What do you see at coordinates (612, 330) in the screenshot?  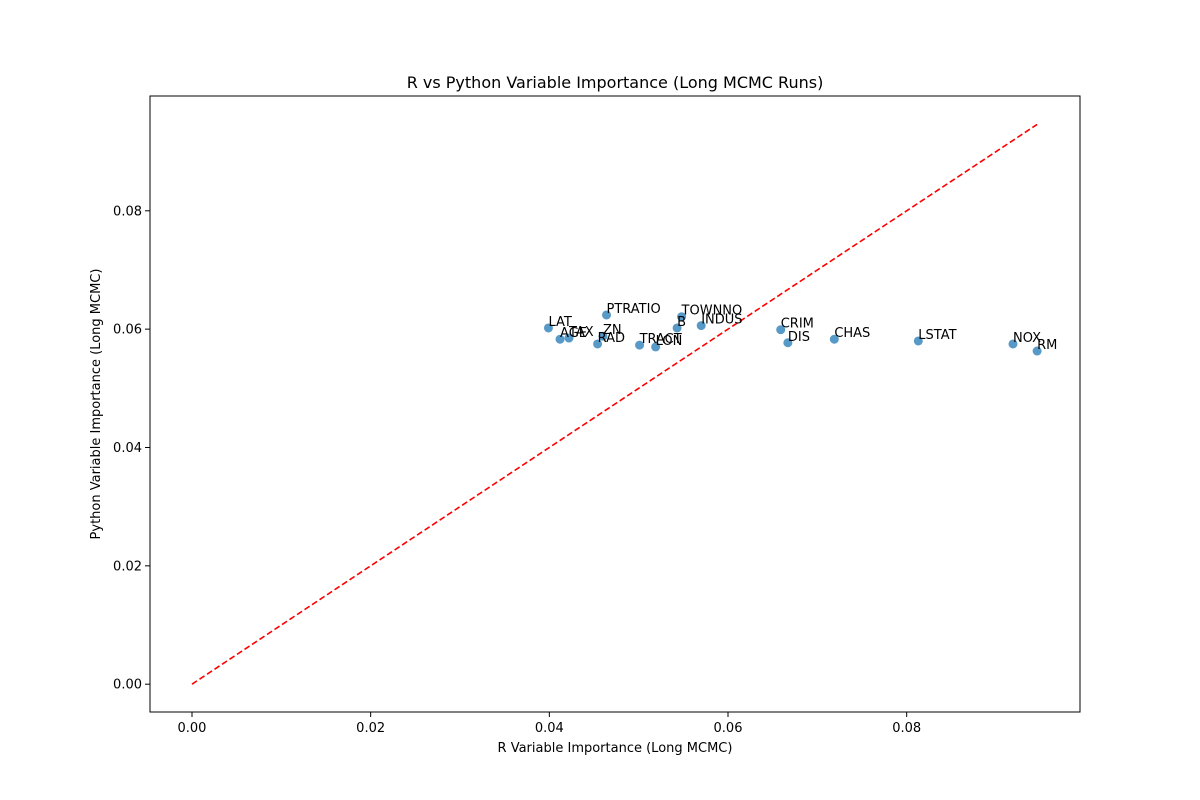 I see `point-label: ZN` at bounding box center [612, 330].